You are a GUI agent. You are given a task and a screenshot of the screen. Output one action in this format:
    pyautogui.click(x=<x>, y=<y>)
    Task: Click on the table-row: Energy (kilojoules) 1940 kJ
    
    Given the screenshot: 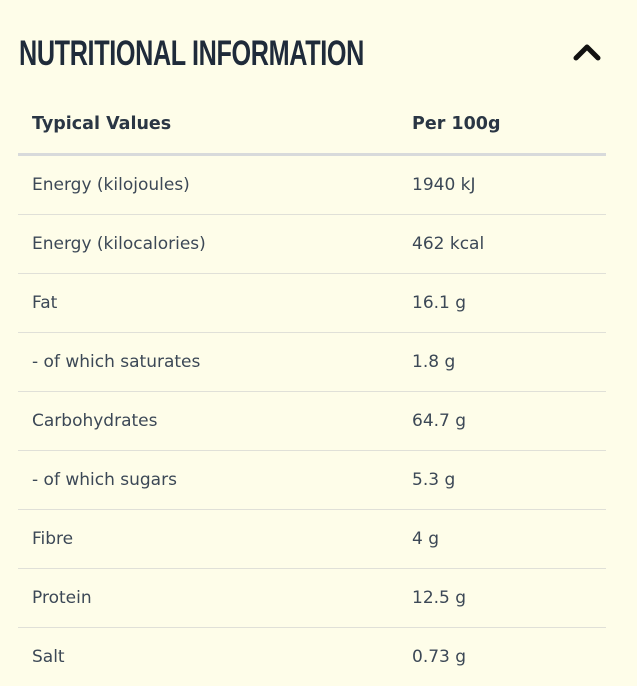 What is the action you would take?
    pyautogui.click(x=312, y=185)
    